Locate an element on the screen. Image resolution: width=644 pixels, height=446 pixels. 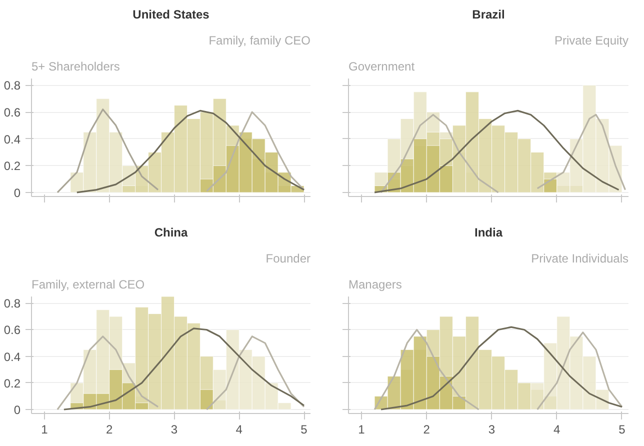
chart-title: Brazil is located at coordinates (488, 15).